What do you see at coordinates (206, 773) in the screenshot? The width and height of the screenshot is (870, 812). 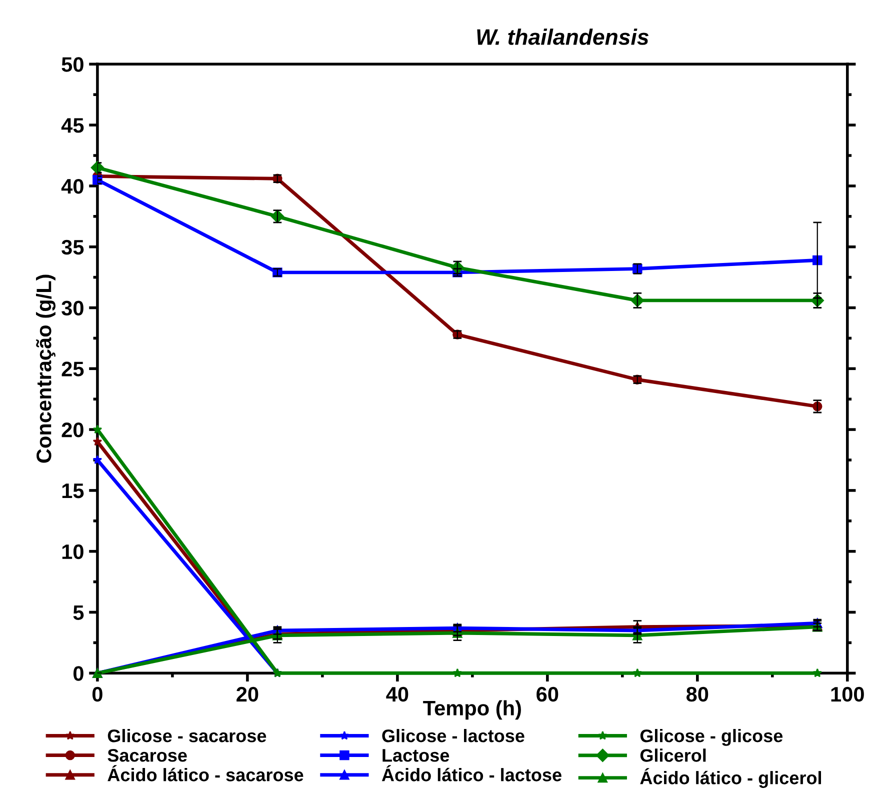 I see `legend-label: Ácido lático - sacarose` at bounding box center [206, 773].